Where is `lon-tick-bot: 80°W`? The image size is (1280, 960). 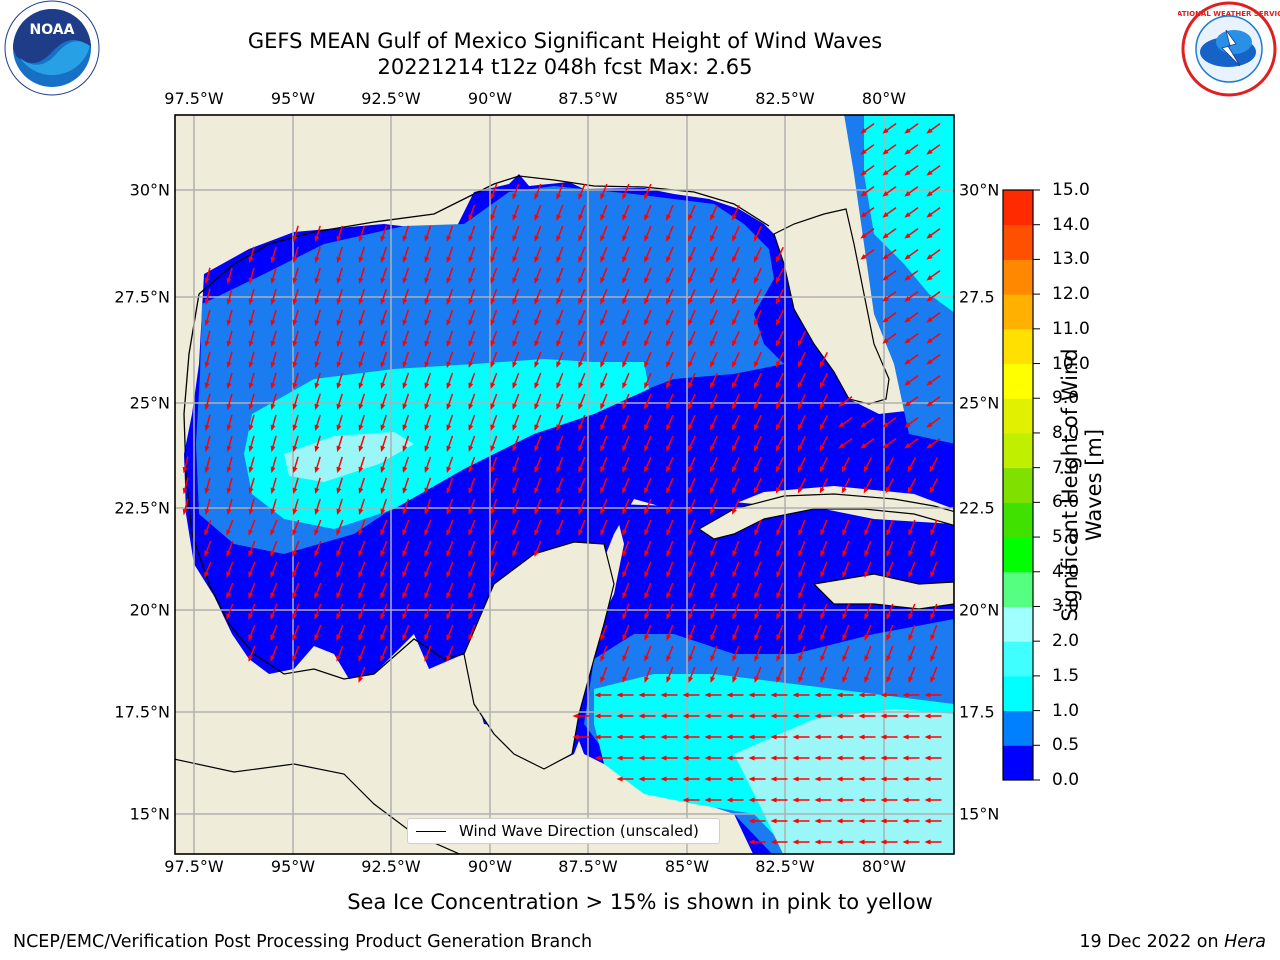
lon-tick-bot: 80°W is located at coordinates (884, 866).